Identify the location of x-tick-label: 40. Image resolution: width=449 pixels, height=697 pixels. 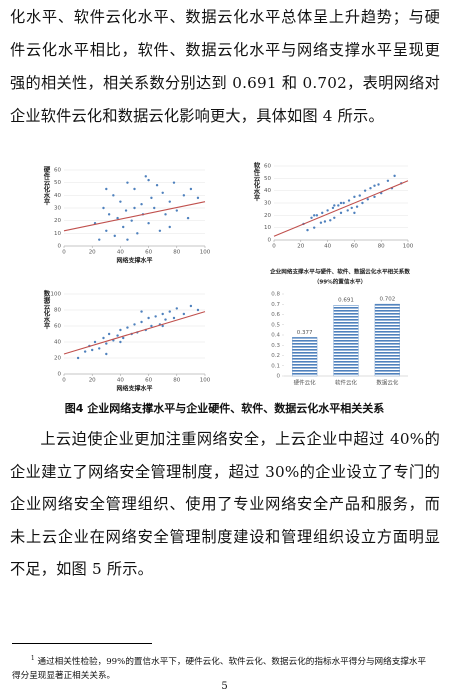
(120, 253).